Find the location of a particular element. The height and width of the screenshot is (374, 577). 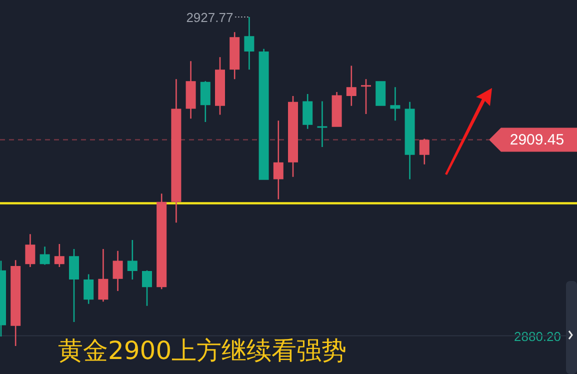

annotation: 2927.77 is located at coordinates (210, 17).